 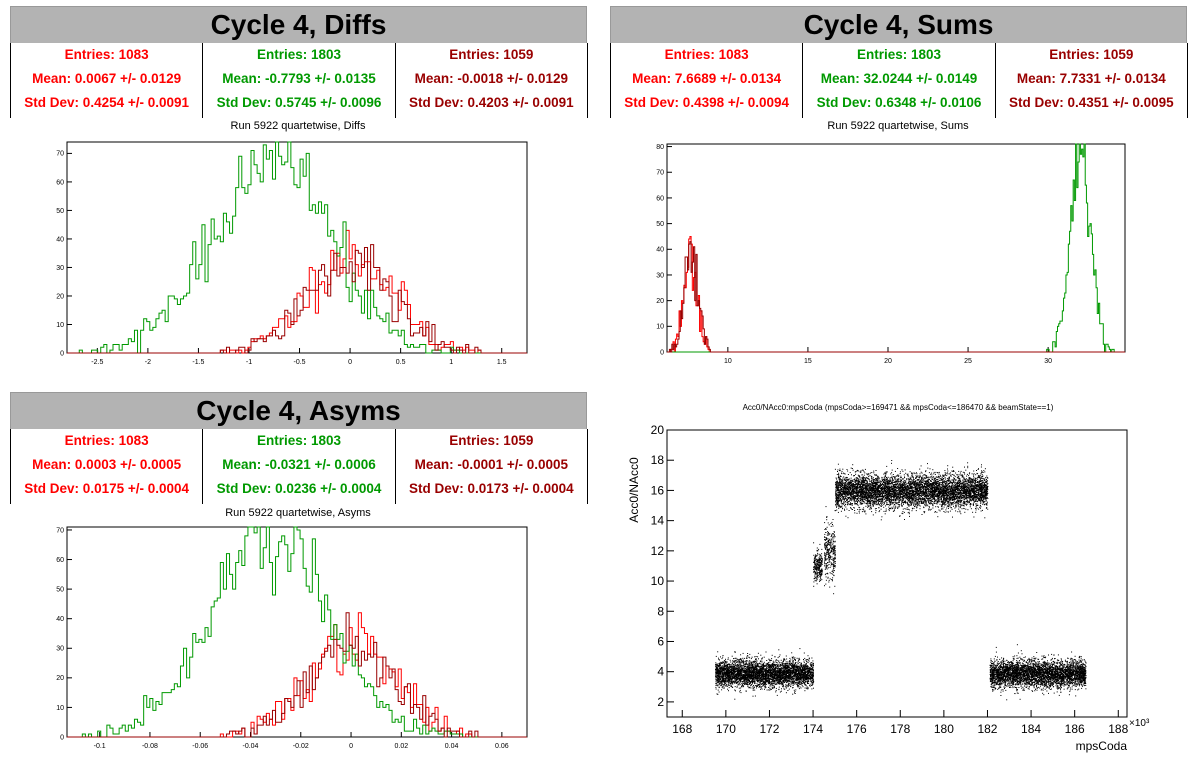 I want to click on stat-entries: Entries: 1059, so click(x=1091, y=54).